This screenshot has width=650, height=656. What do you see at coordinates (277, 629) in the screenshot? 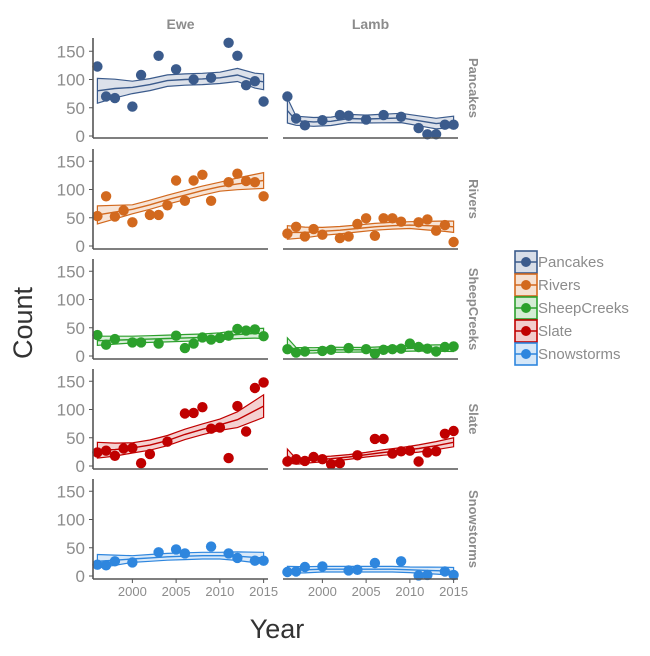
I see `x-axis-title: Year` at bounding box center [277, 629].